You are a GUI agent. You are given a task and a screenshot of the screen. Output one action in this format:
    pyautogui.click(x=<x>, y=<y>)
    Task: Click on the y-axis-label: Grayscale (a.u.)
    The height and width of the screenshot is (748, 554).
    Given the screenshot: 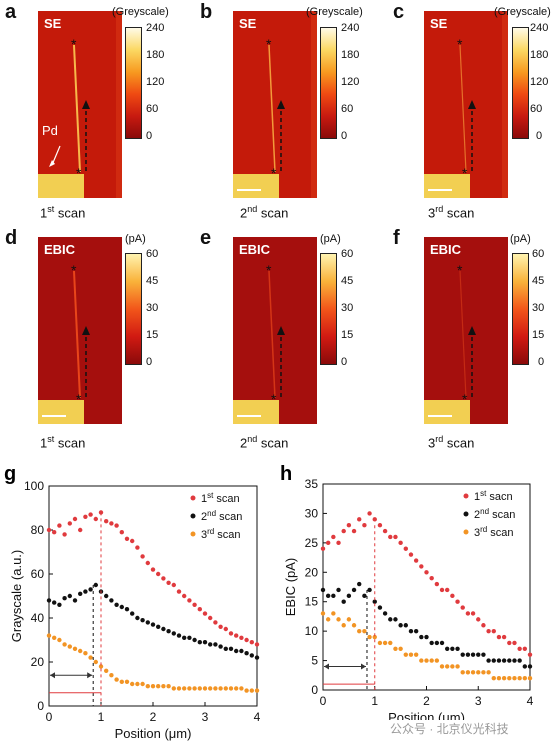 What is the action you would take?
    pyautogui.click(x=16, y=596)
    